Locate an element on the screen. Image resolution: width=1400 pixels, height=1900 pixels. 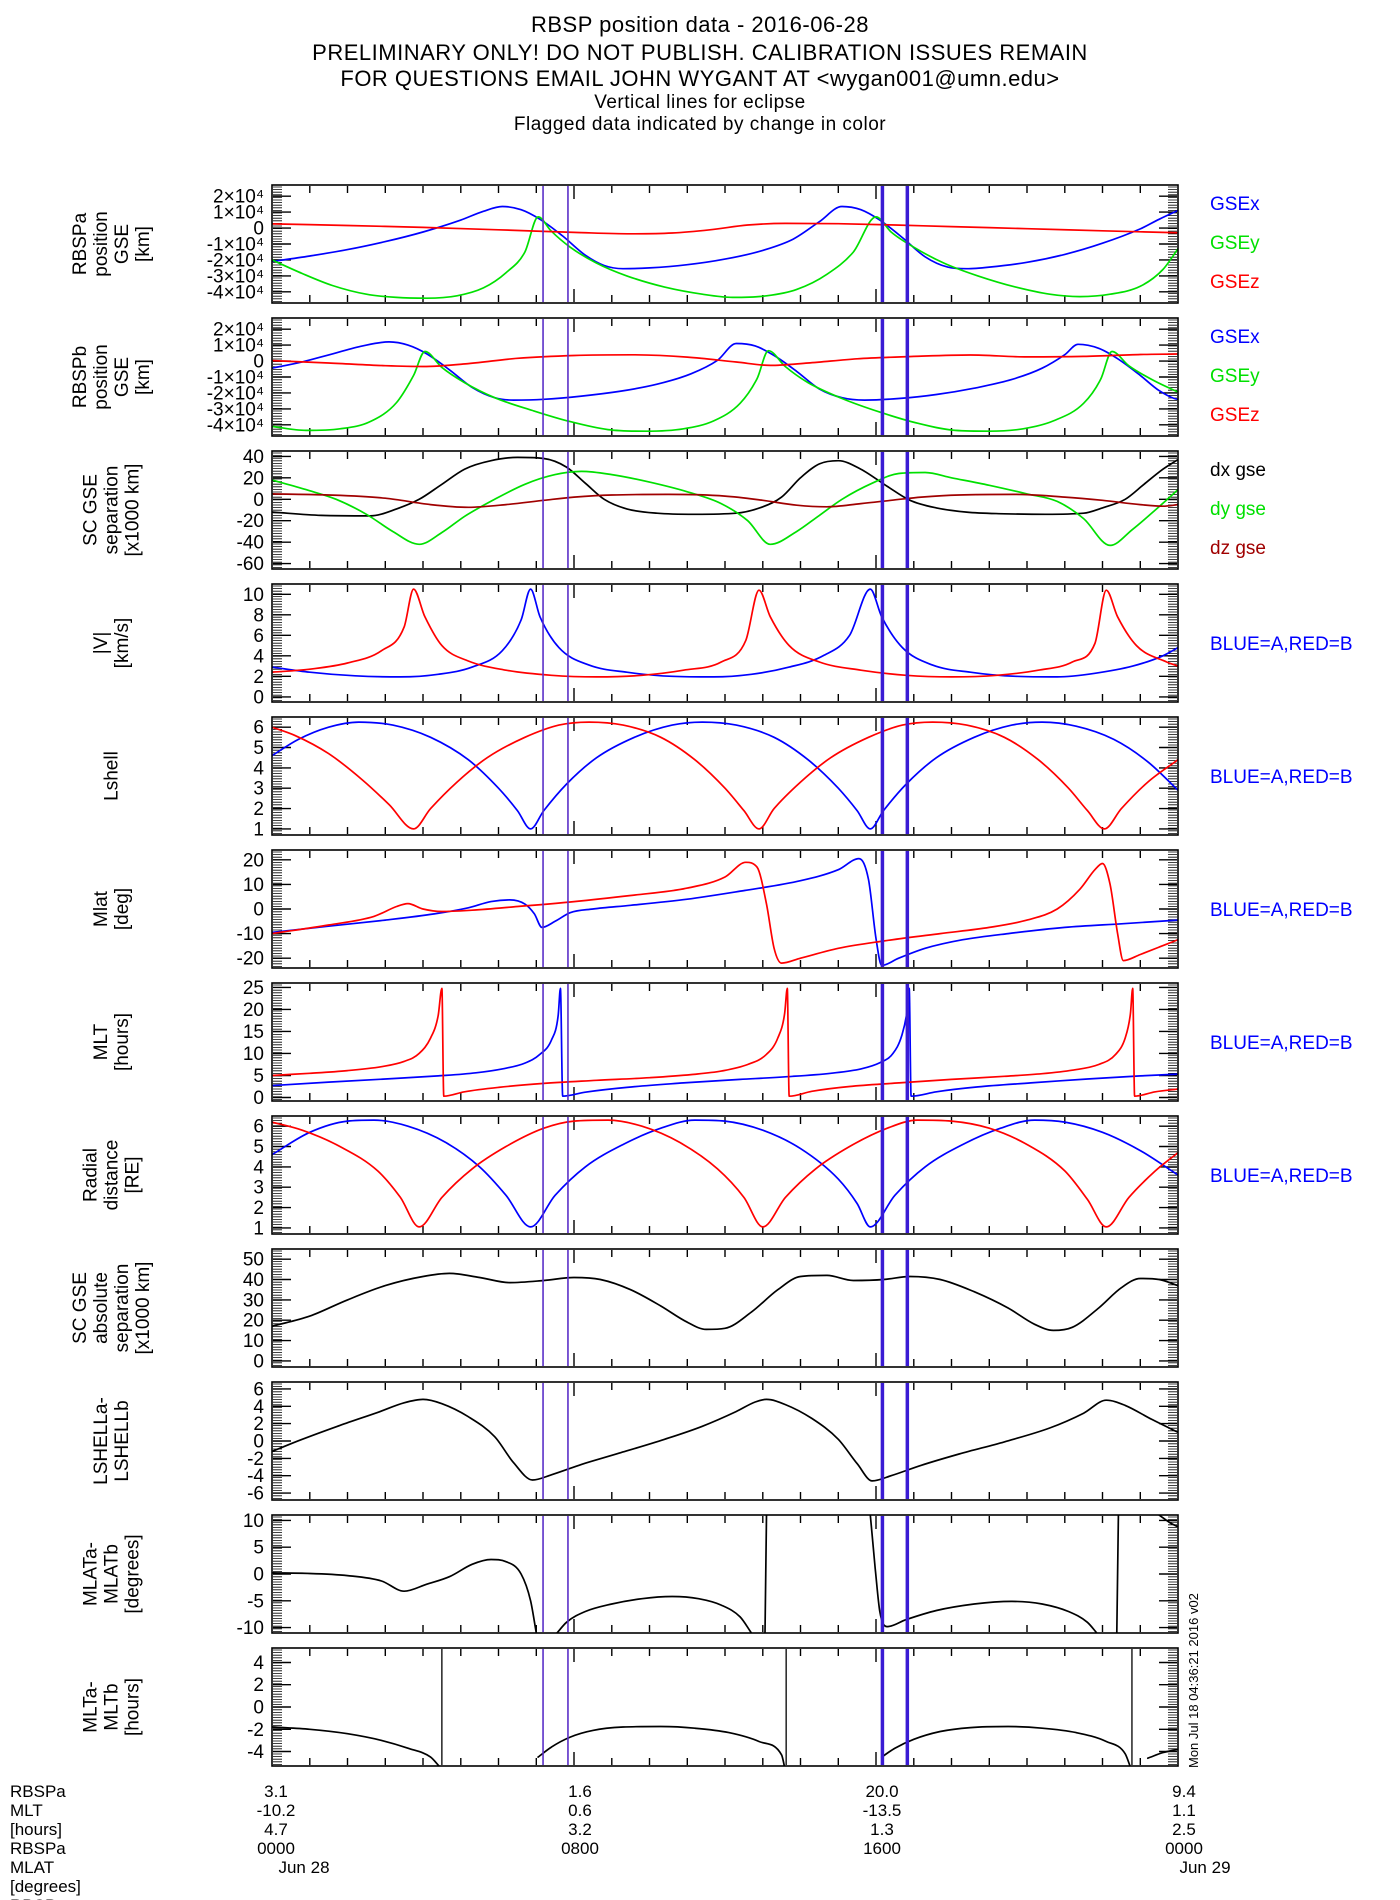
annotation-rbspa-mlt-hours: 9.4 is located at coordinates (1184, 1791).